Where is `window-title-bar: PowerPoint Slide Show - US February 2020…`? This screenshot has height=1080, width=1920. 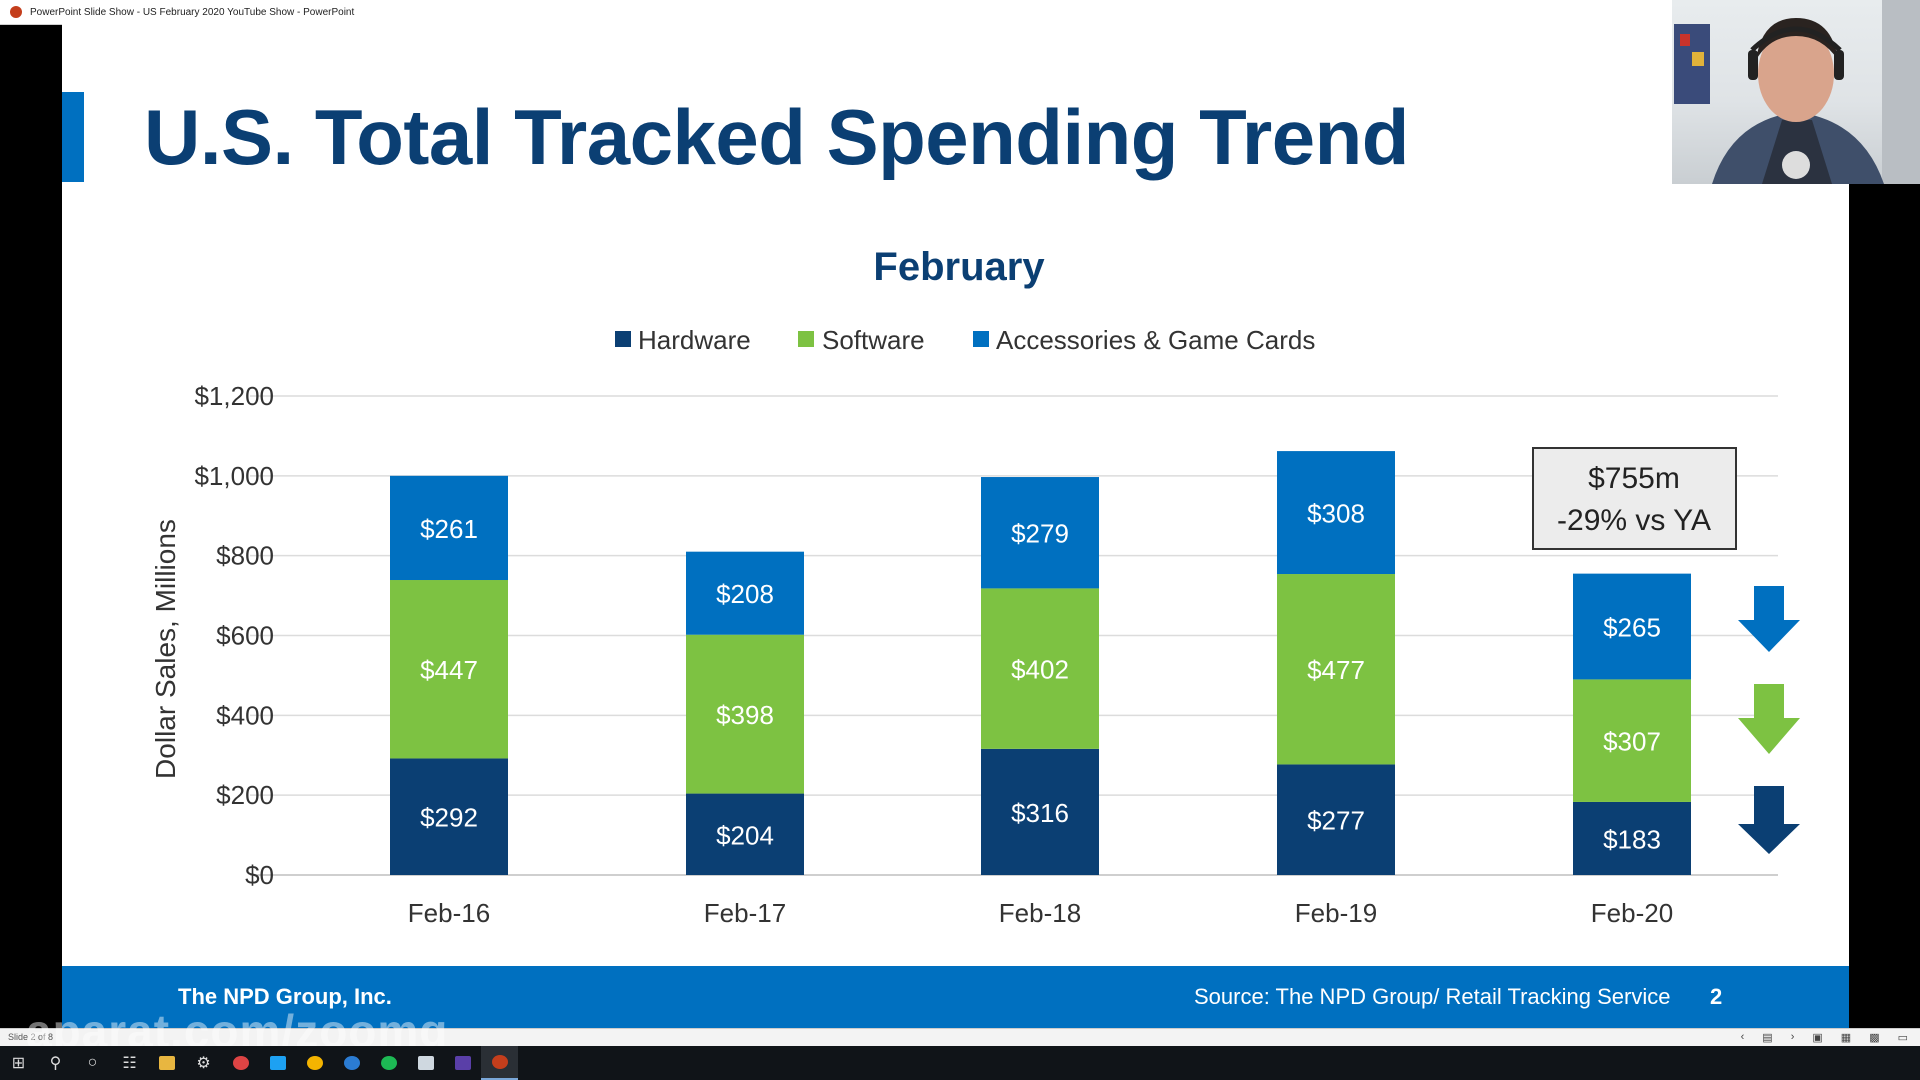
window-title-bar: PowerPoint Slide Show - US February 2020… is located at coordinates (836, 12).